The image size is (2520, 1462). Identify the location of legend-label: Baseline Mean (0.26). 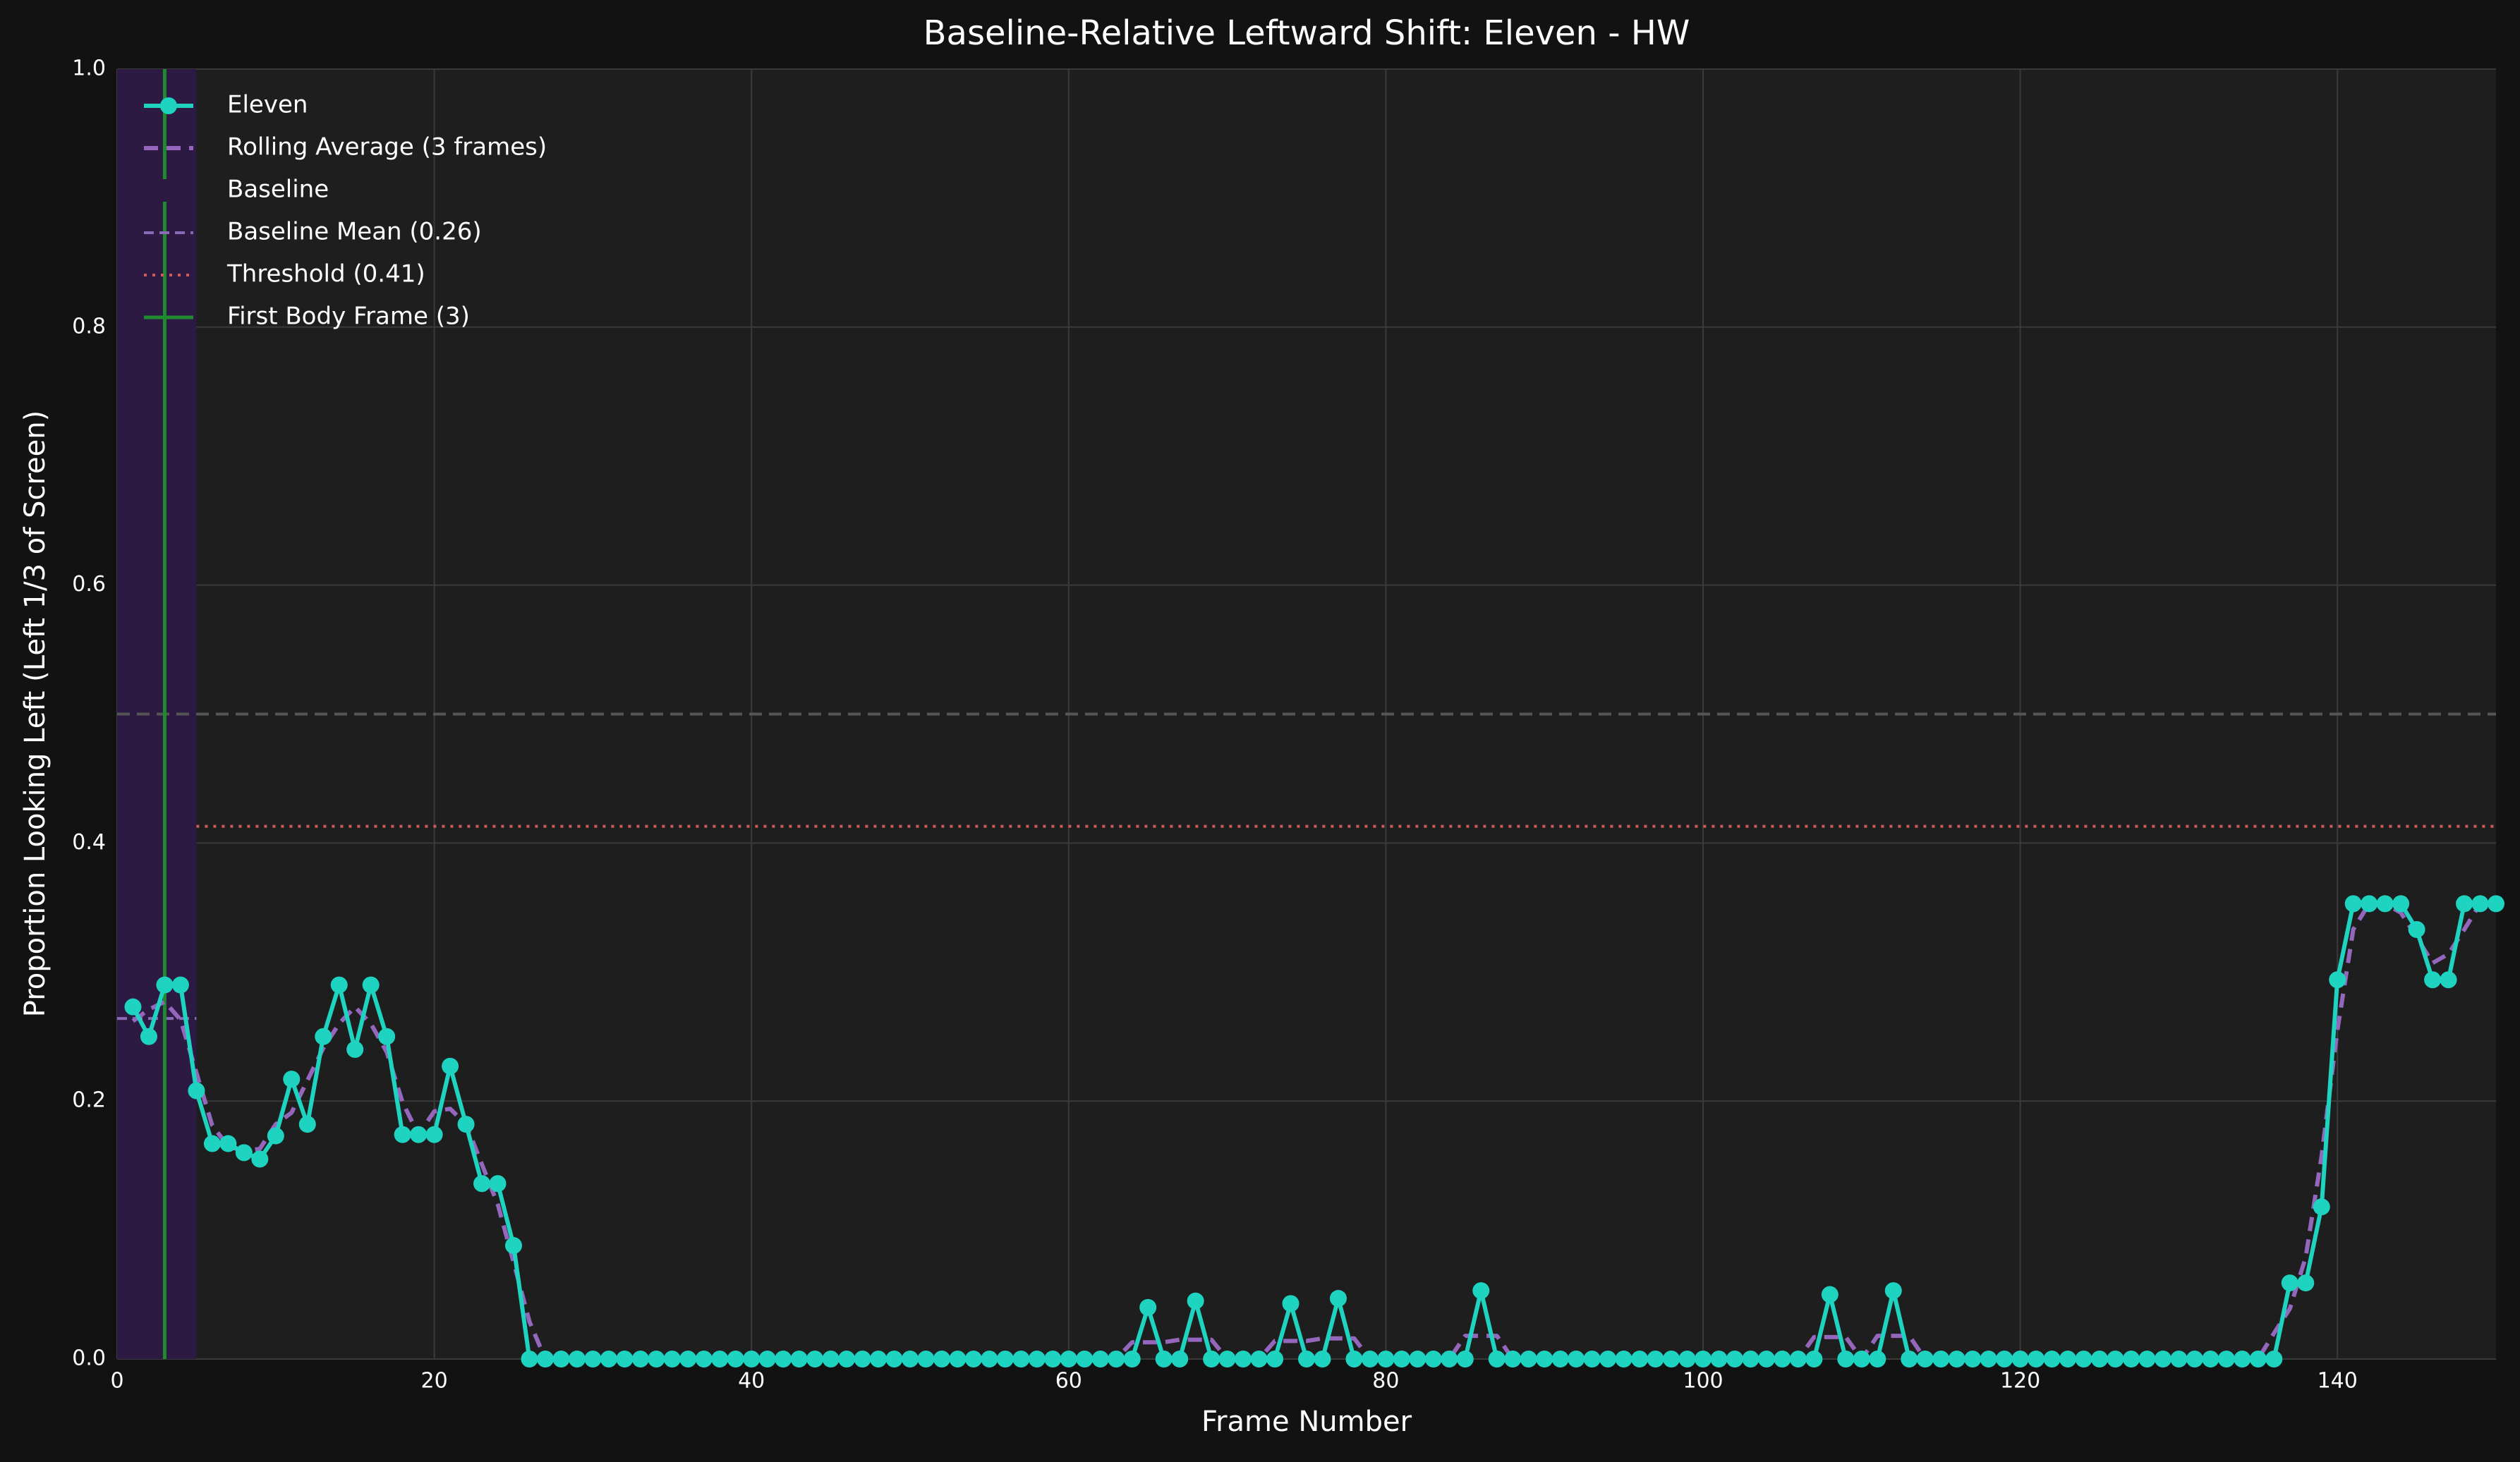
(355, 232).